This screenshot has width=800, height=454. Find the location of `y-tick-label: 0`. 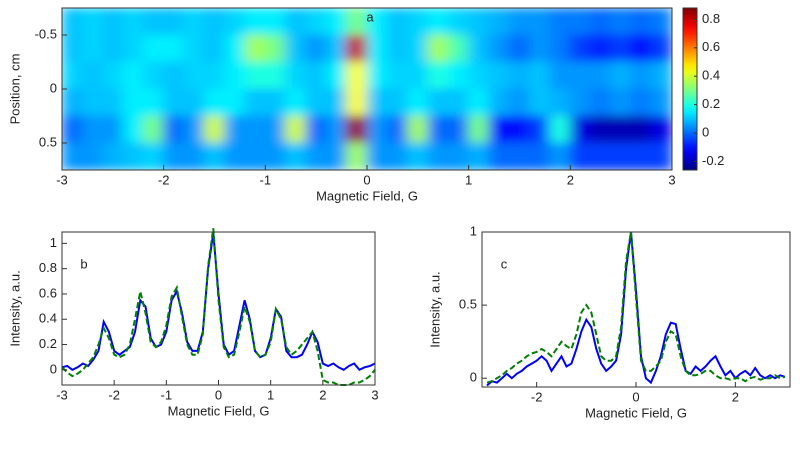

y-tick-label: 0 is located at coordinates (53, 87).